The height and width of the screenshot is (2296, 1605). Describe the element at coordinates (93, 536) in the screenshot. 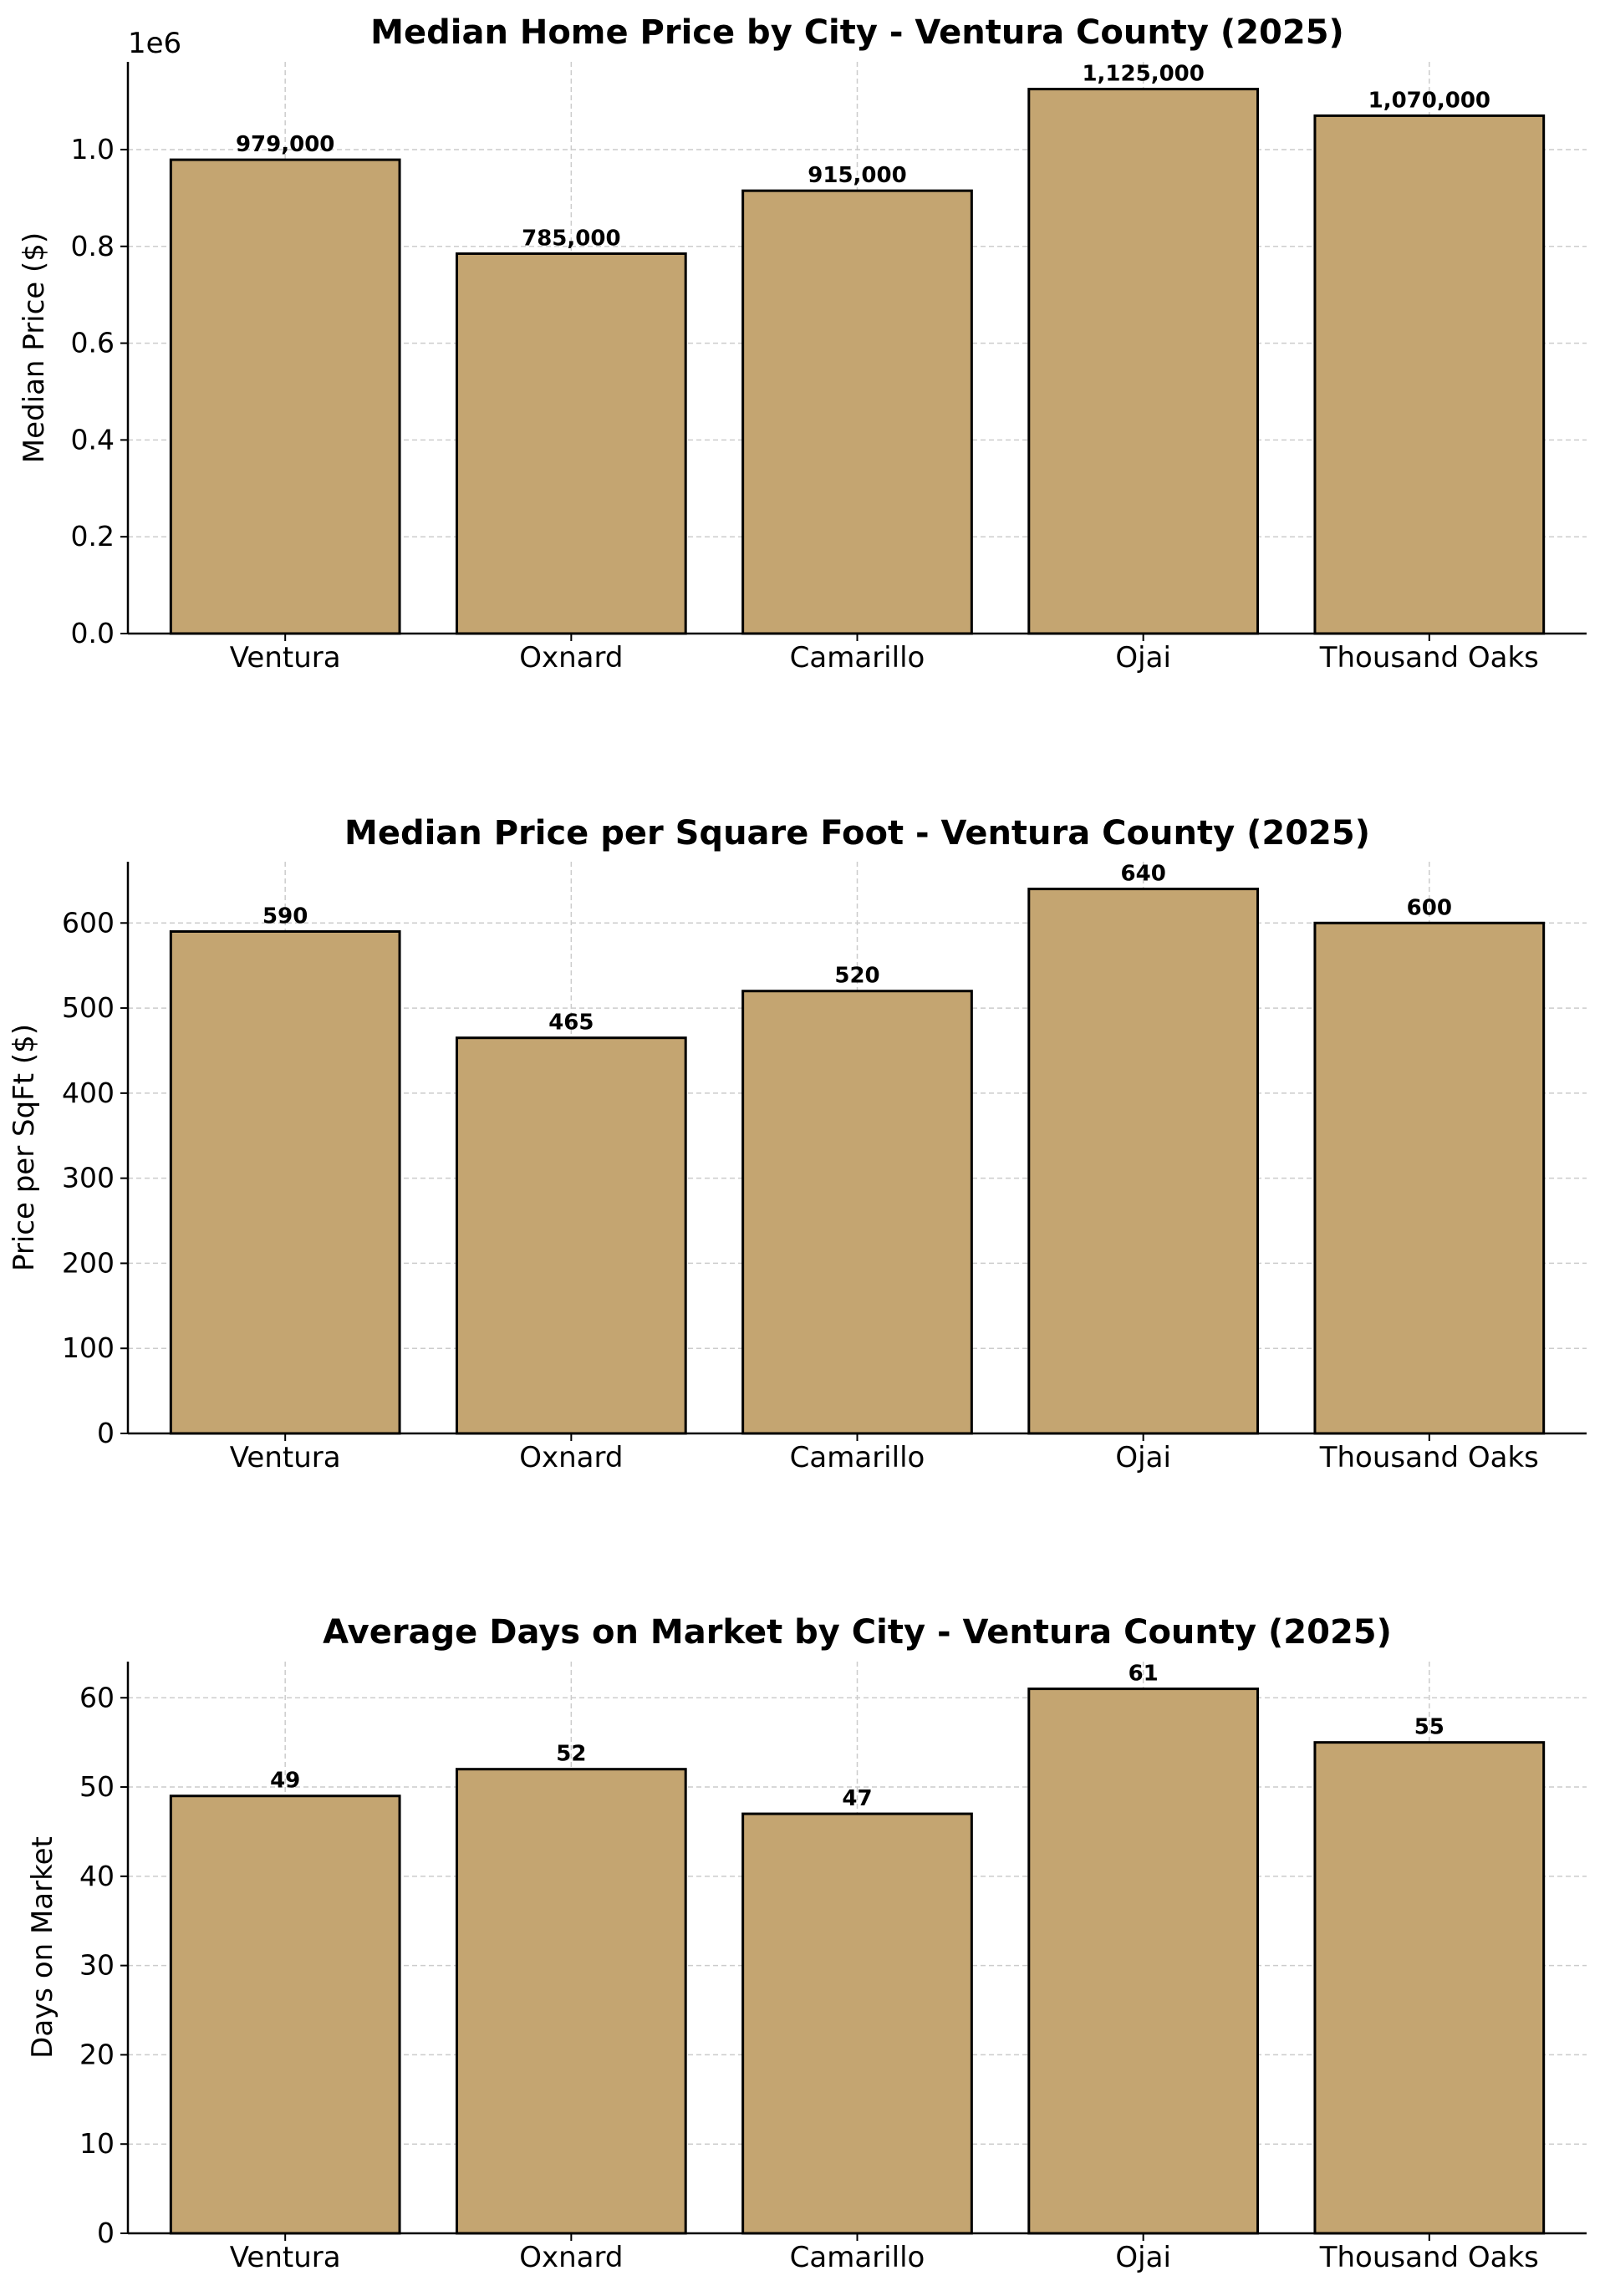

I see `y-tick-label: 0.2` at that location.